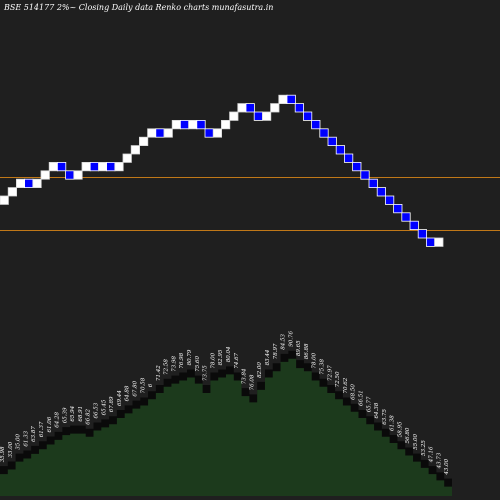  I want to click on volume-label: 43.73, so click(439, 460).